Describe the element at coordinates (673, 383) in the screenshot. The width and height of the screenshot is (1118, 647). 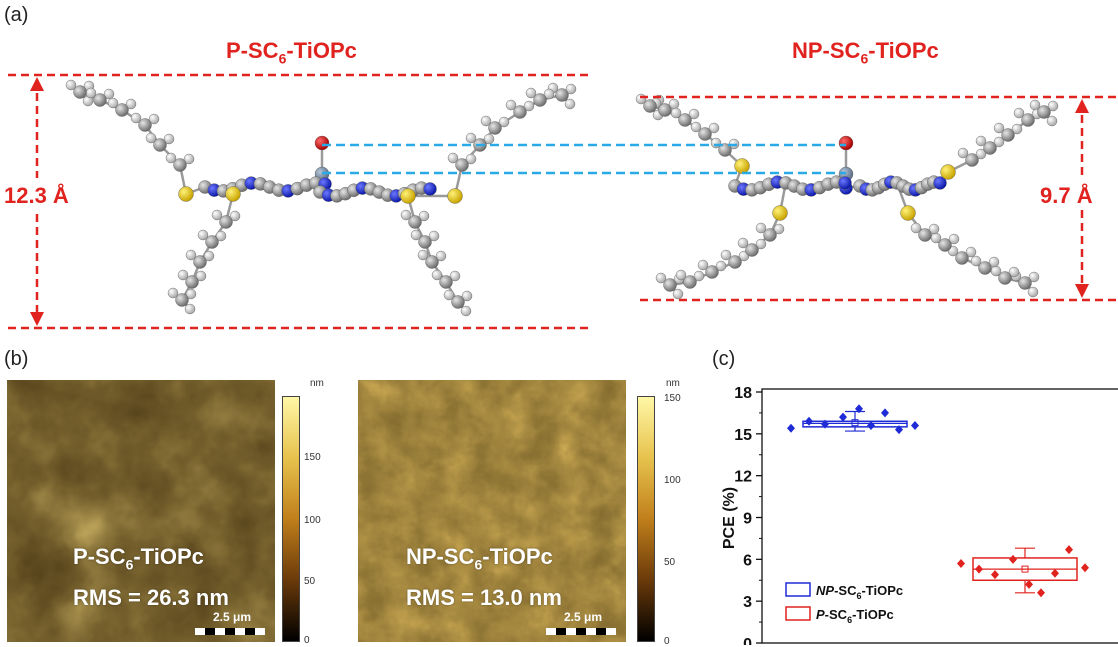
I see `cbar-np-unit: nm` at that location.